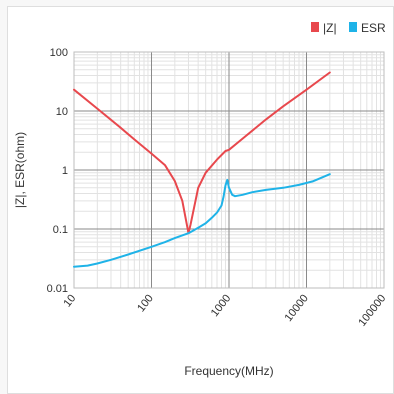  Describe the element at coordinates (57, 289) in the screenshot. I see `y-tick-label: 0.01` at that location.